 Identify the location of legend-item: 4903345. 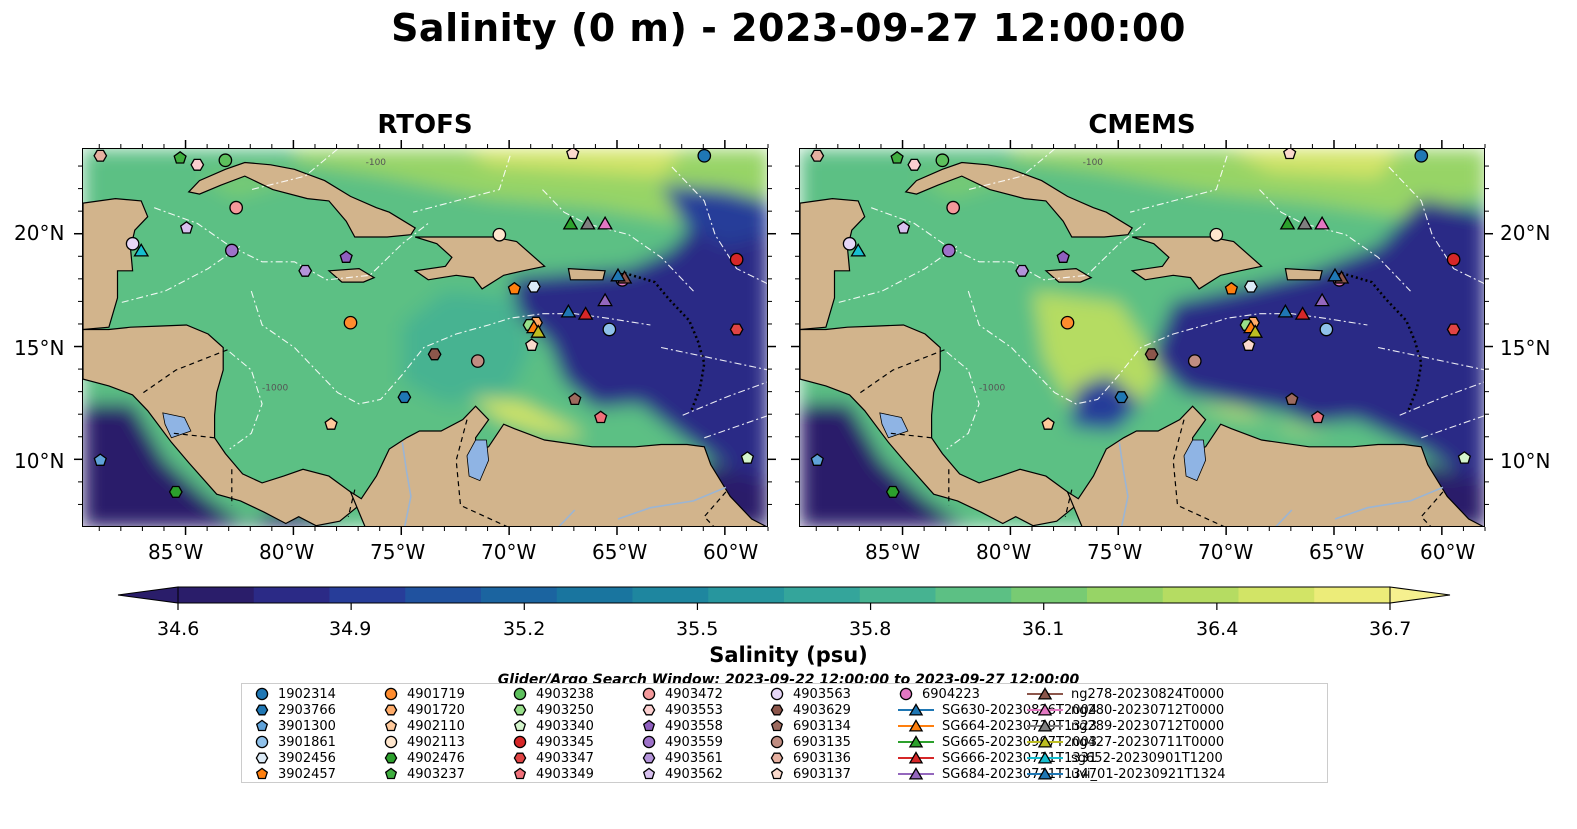
(553, 742).